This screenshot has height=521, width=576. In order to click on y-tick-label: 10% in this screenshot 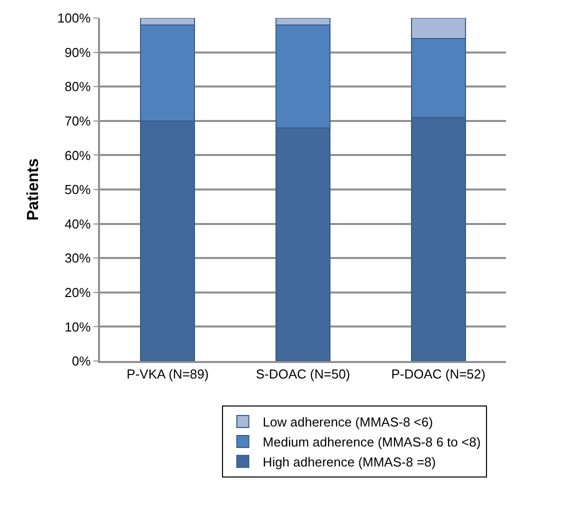, I will do `click(78, 326)`.